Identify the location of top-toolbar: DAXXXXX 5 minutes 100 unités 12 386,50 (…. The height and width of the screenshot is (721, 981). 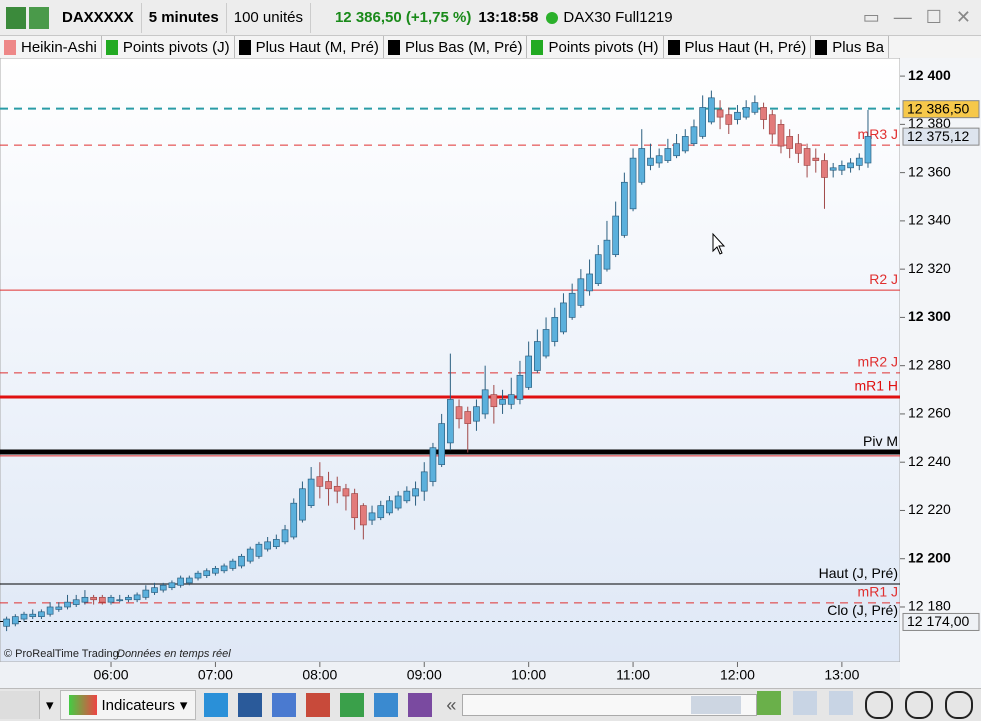
(490, 18).